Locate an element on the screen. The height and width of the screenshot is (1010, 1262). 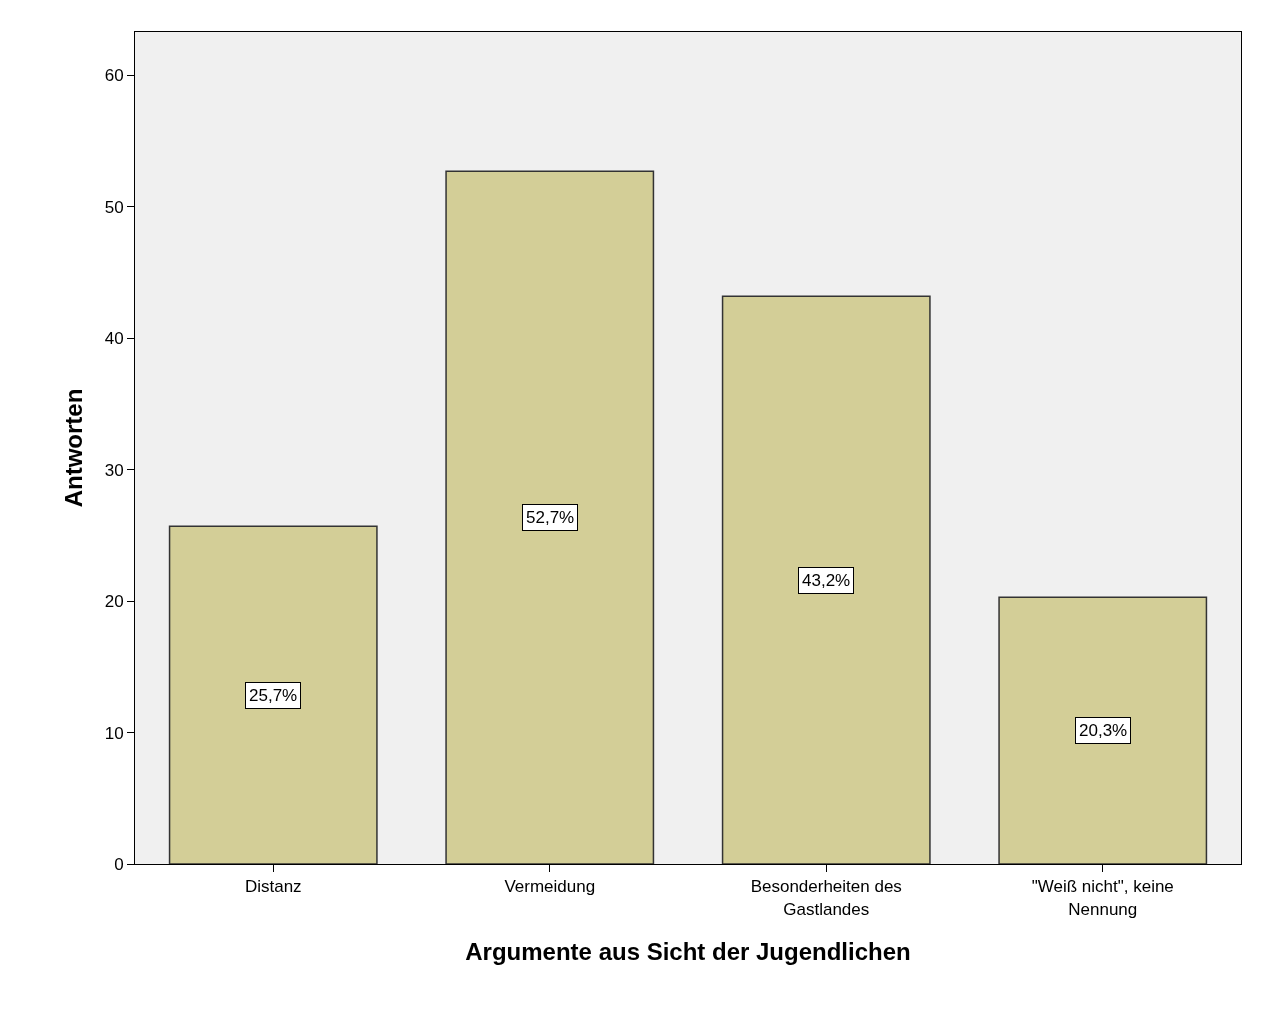
x-tick-label: Besonderheiten des Gastlandes is located at coordinates (826, 898).